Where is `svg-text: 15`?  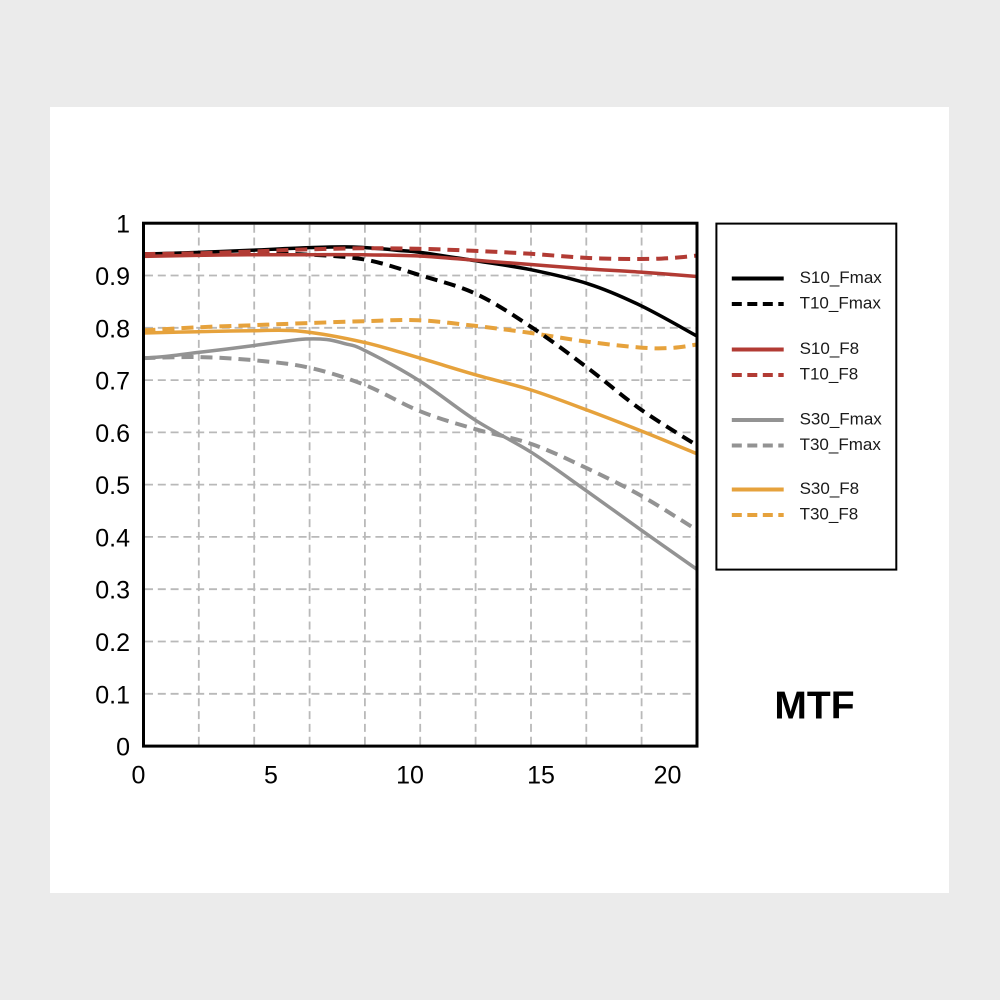
svg-text: 15 is located at coordinates (541, 776).